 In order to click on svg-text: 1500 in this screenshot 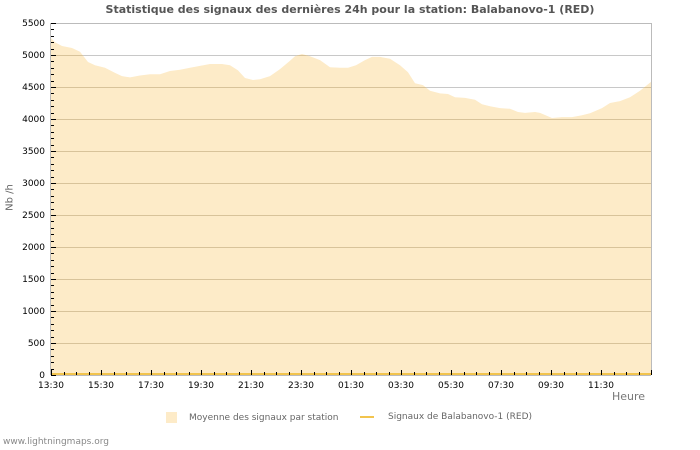, I will do `click(33, 280)`.